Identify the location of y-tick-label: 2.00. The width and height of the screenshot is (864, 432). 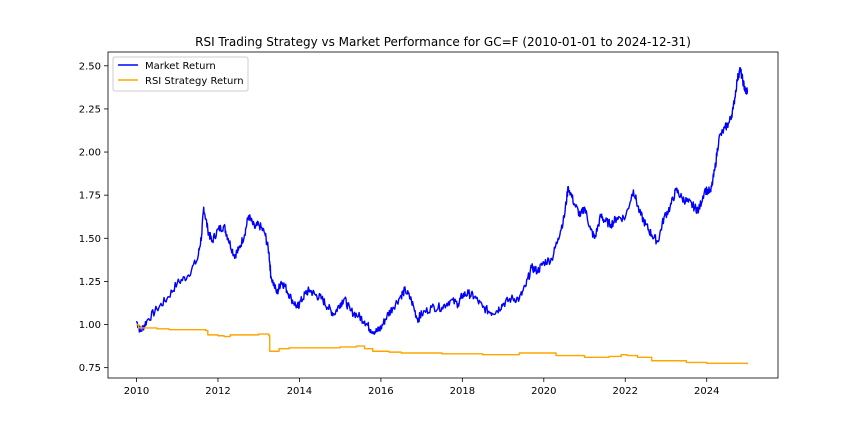
(90, 153).